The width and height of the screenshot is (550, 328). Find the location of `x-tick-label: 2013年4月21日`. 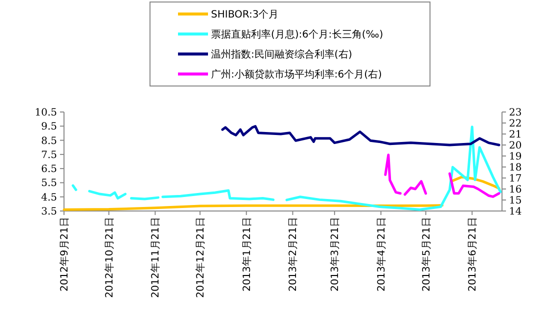

x-tick-label: 2013年4月21日 is located at coordinates (381, 254).